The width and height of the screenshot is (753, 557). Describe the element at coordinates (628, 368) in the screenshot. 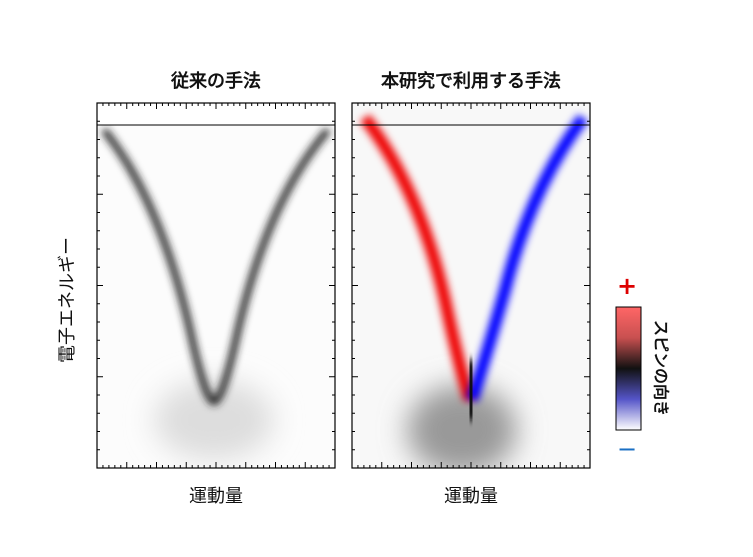

I see `colorbar` at that location.